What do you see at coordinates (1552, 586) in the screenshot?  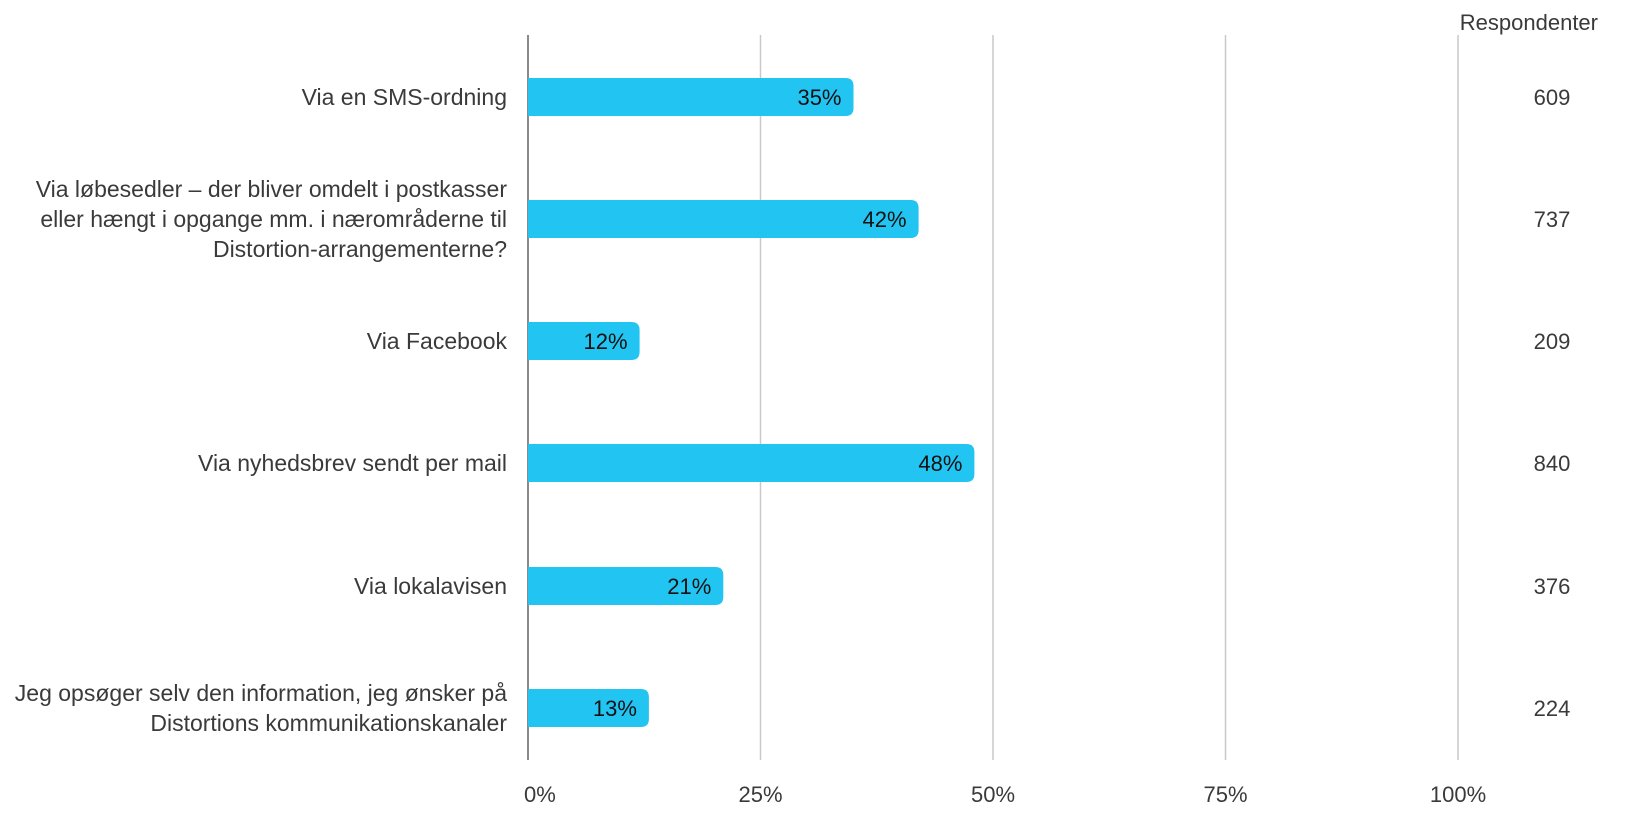 I see `respondent-count: 376` at bounding box center [1552, 586].